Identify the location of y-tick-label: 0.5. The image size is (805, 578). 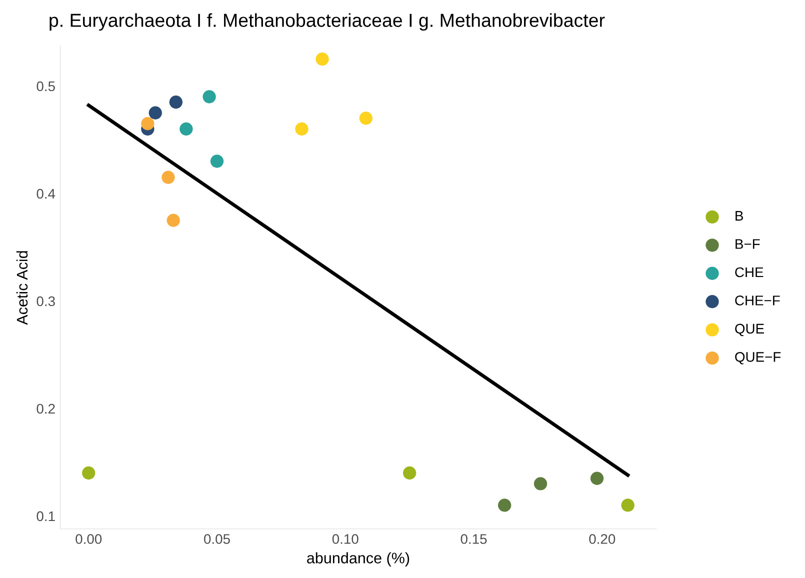
(45, 86).